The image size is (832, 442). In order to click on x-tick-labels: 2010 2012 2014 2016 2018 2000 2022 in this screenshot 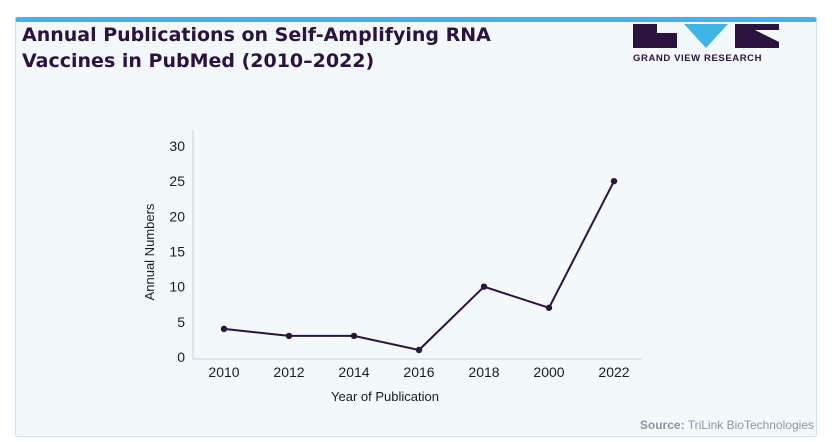, I will do `click(418, 372)`.